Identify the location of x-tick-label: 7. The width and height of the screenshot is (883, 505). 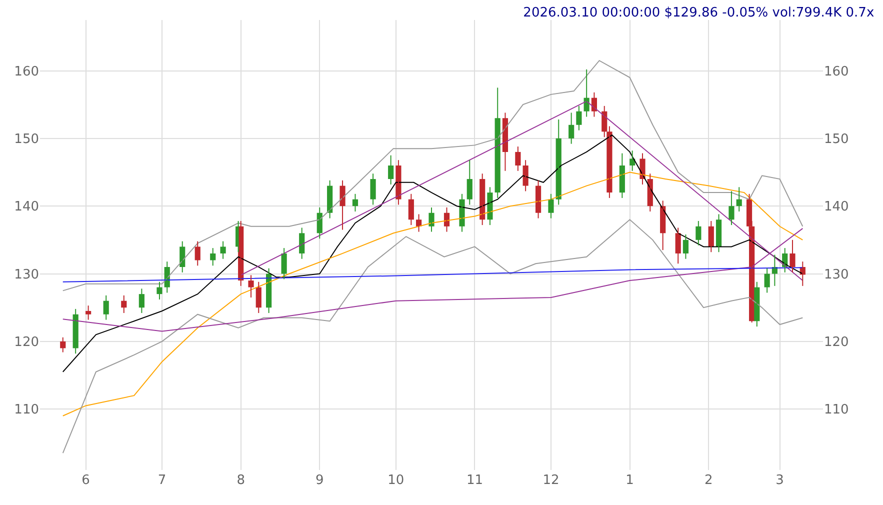
(162, 480).